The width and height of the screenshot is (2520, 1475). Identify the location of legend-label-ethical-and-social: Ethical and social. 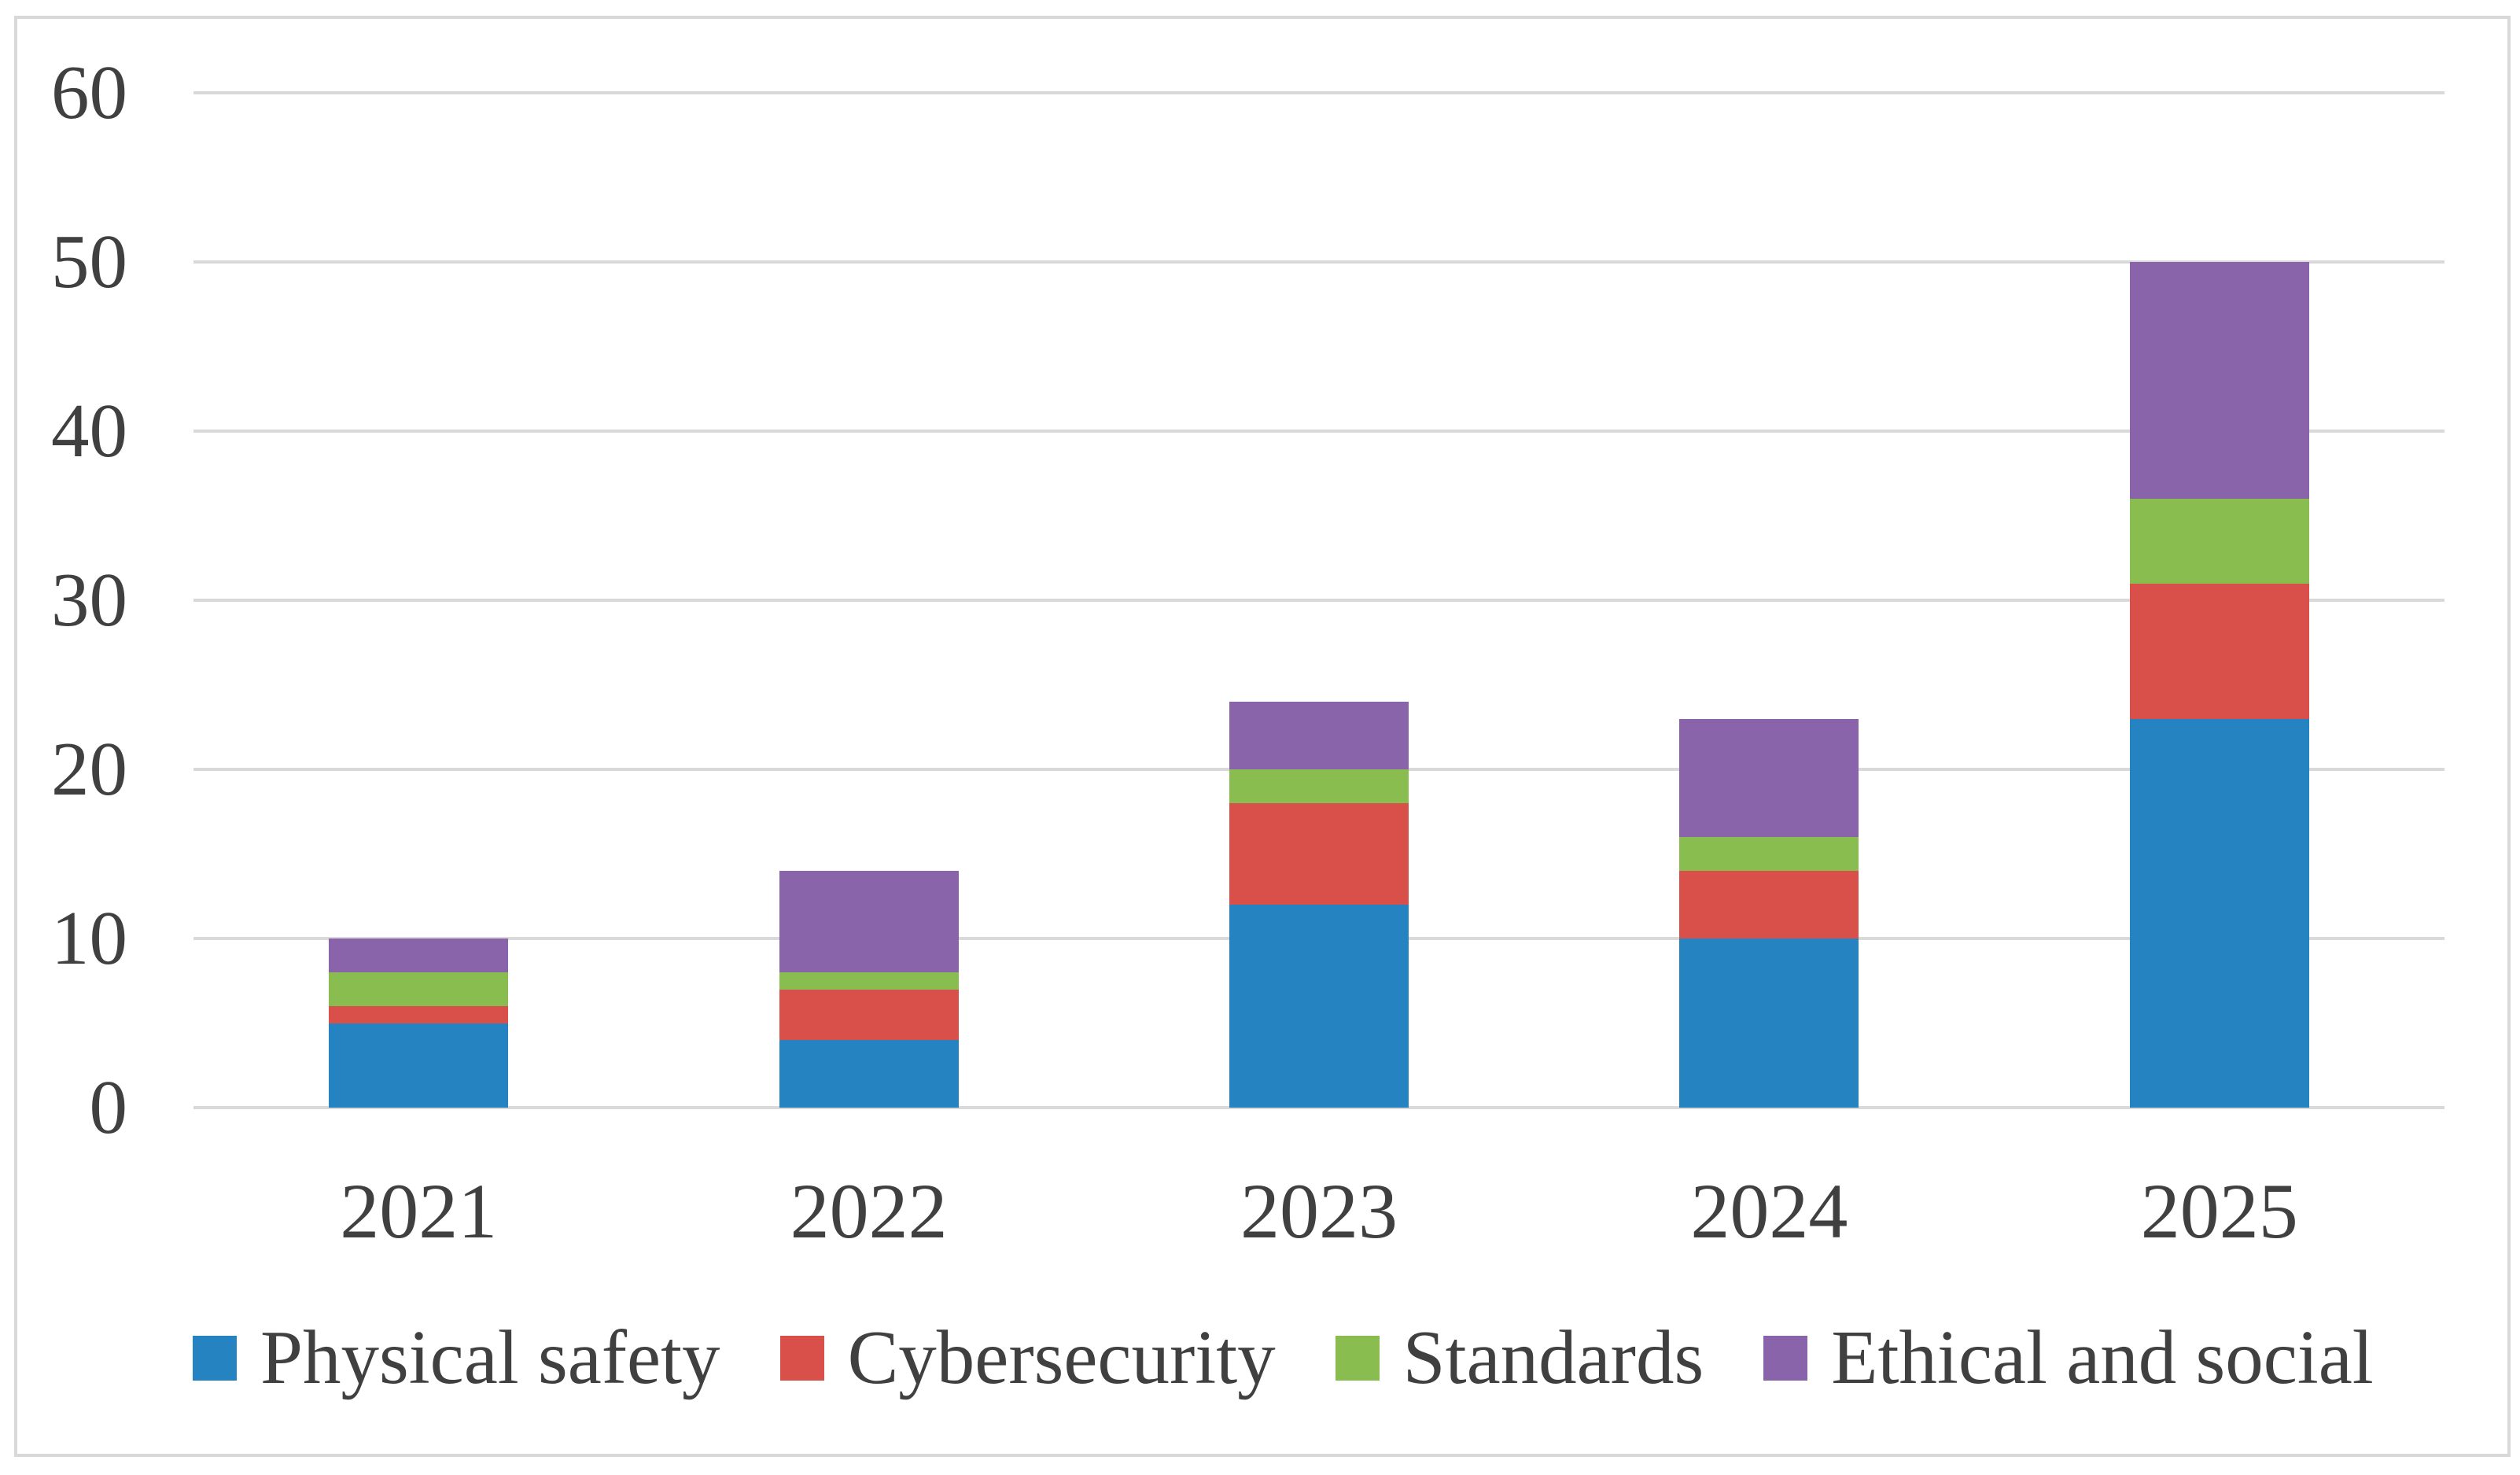
(2102, 1357).